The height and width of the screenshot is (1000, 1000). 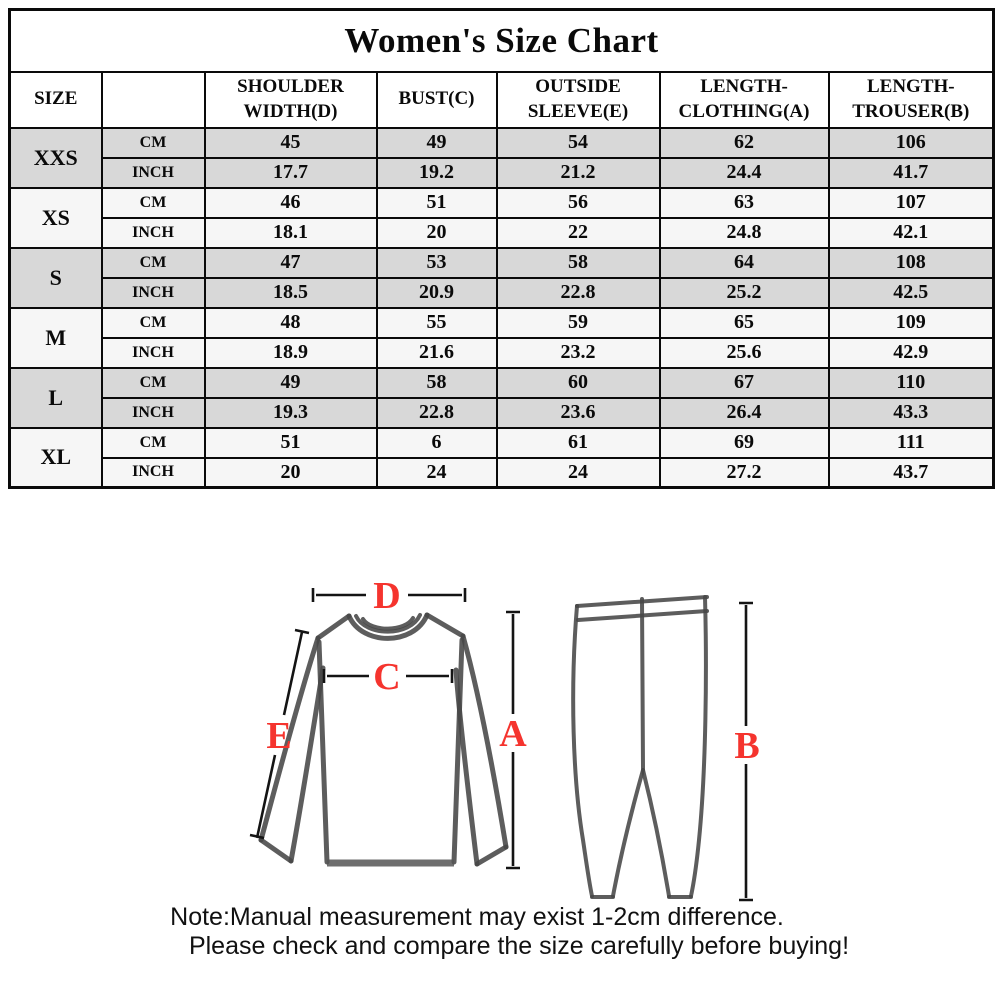 I want to click on value-cell: 45, so click(x=290, y=142).